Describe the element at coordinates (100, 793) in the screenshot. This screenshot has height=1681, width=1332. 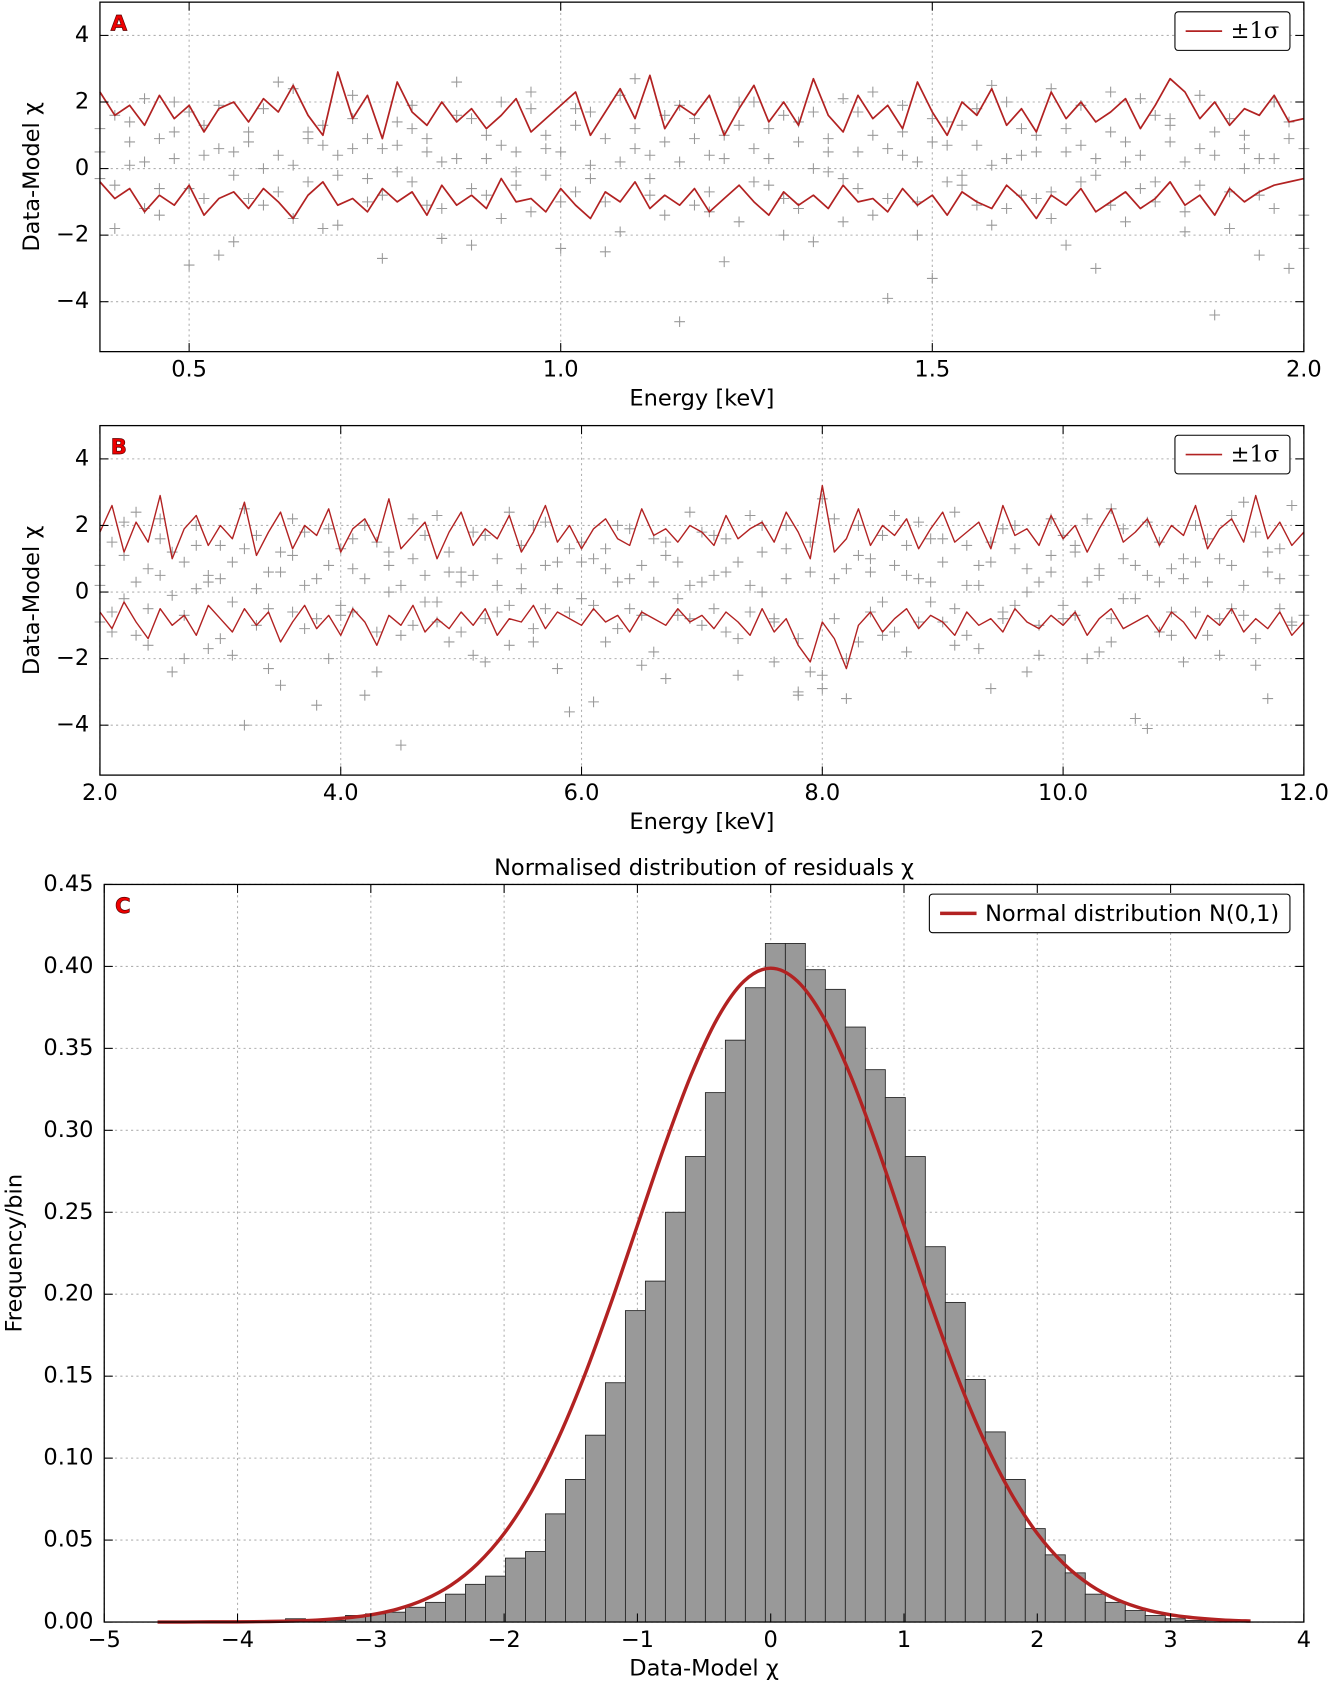
I see `x-tick-label: 2.0` at that location.